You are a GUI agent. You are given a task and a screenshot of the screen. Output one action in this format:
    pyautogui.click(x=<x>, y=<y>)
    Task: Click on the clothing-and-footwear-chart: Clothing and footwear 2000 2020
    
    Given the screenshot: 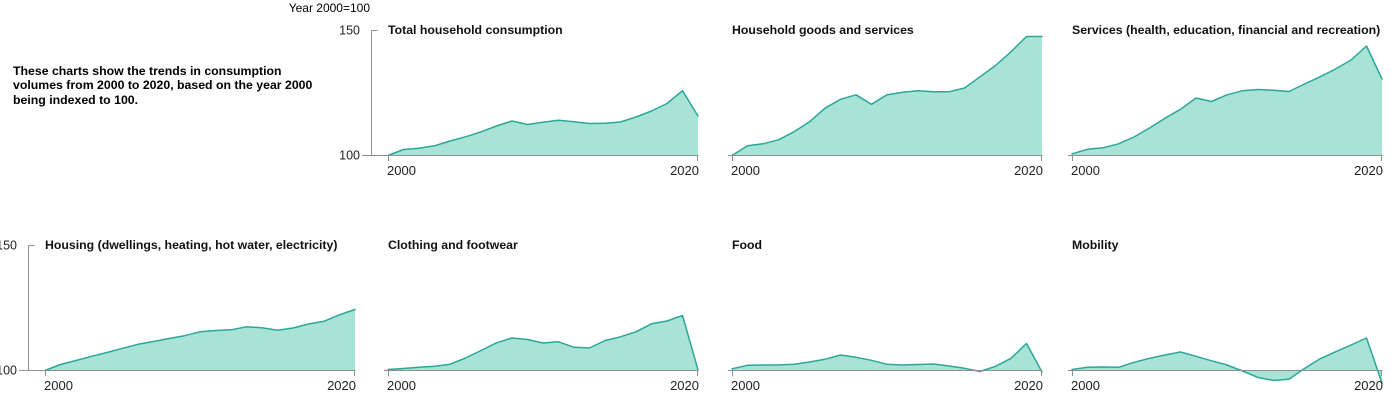 What is the action you would take?
    pyautogui.click(x=518, y=312)
    